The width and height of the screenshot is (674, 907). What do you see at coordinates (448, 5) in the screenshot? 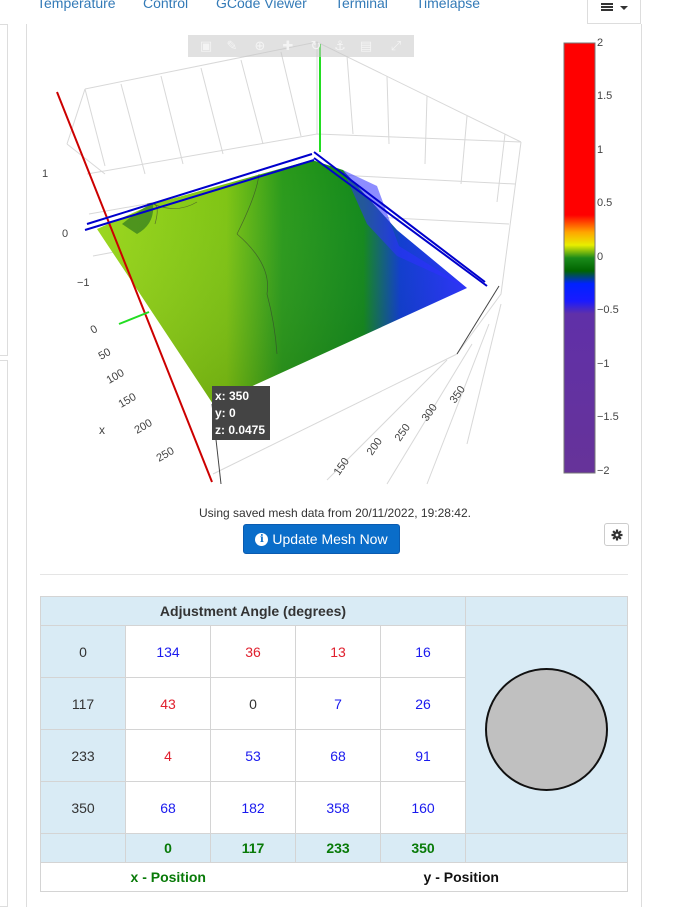
I see `tab-timelapse: Timelapse` at bounding box center [448, 5].